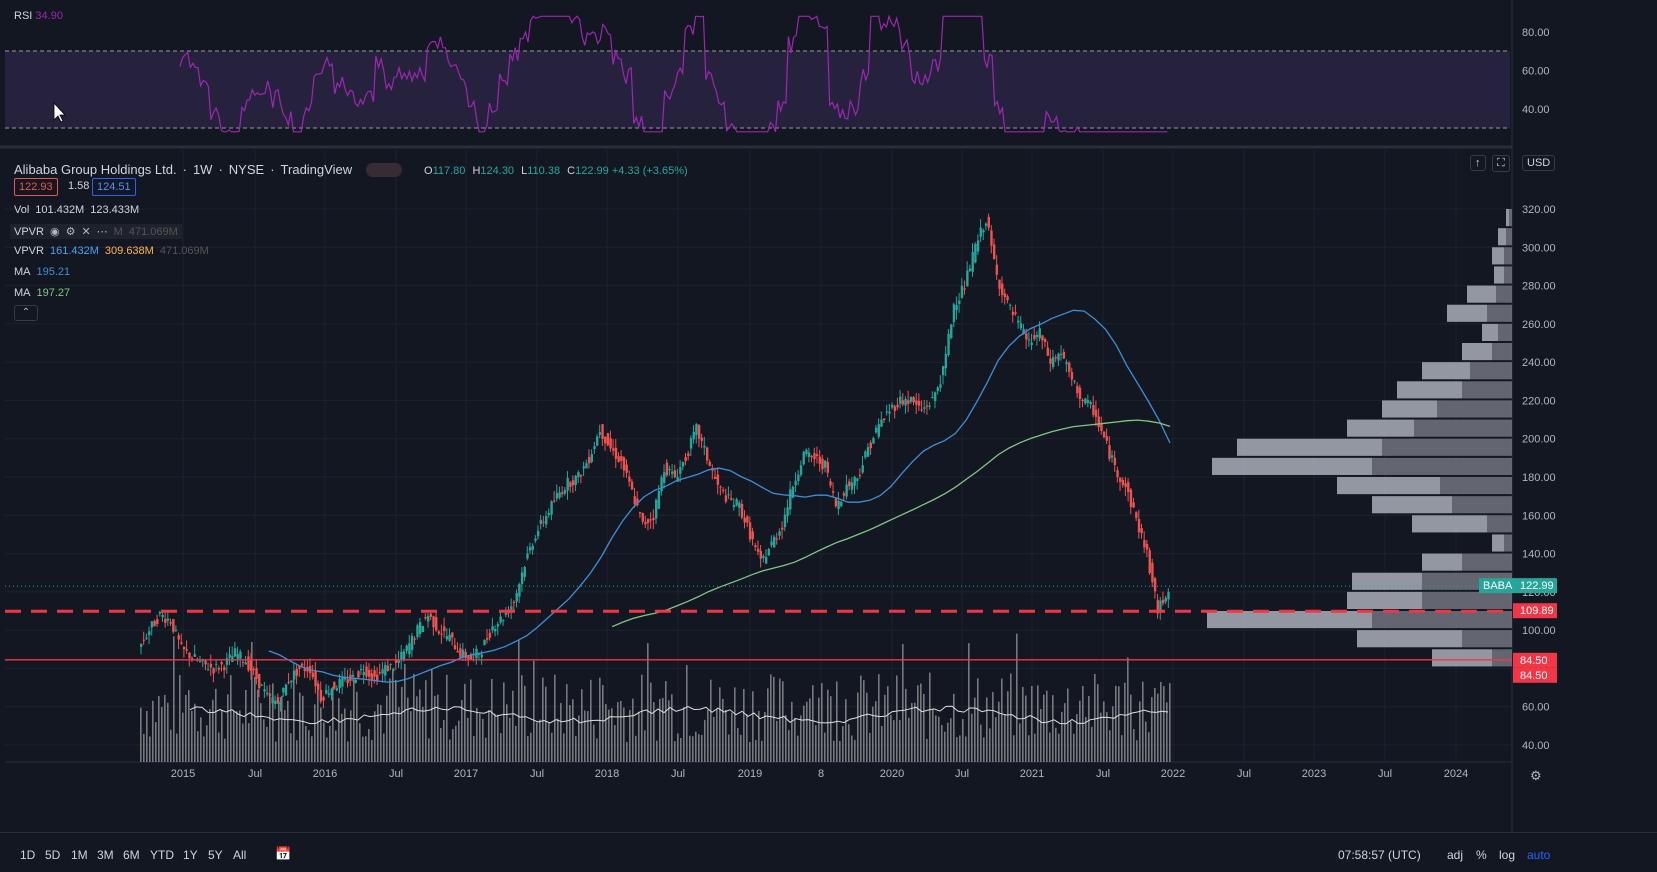  I want to click on vpvr-indicator-1: VPVR ◉ ⚙ ✕ ⋯ M 471.069M, so click(96, 231).